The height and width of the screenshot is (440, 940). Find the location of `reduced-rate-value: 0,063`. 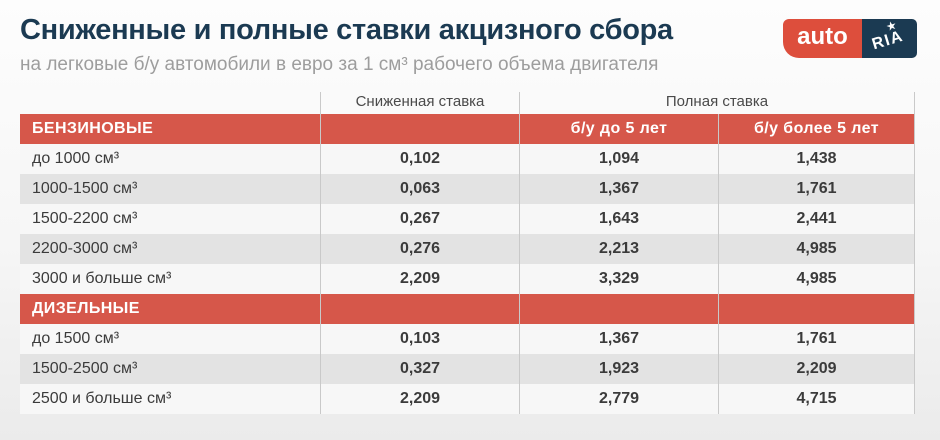

reduced-rate-value: 0,063 is located at coordinates (419, 189).